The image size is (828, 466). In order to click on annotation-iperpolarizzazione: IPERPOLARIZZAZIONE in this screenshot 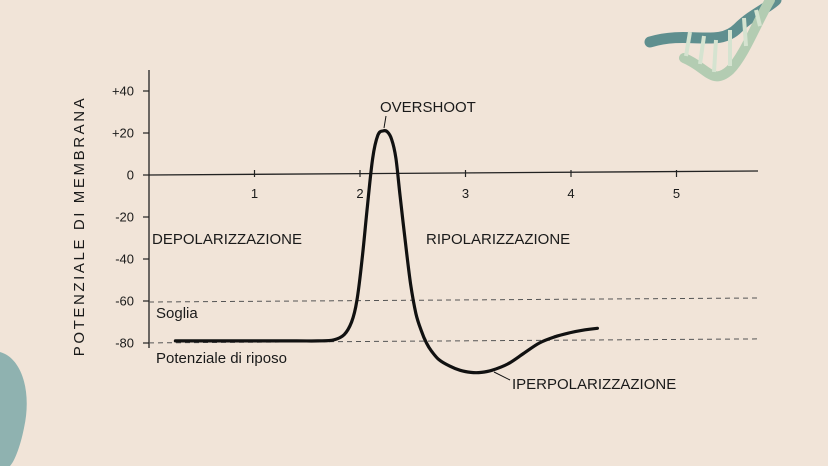, I will do `click(594, 384)`.